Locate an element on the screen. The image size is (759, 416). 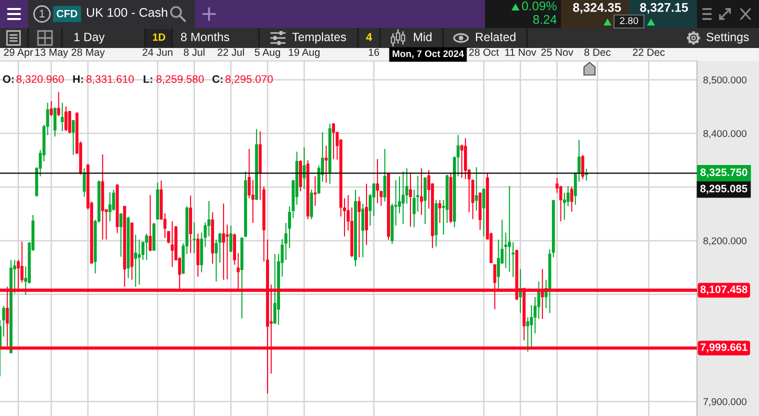
text: Mid is located at coordinates (423, 37).